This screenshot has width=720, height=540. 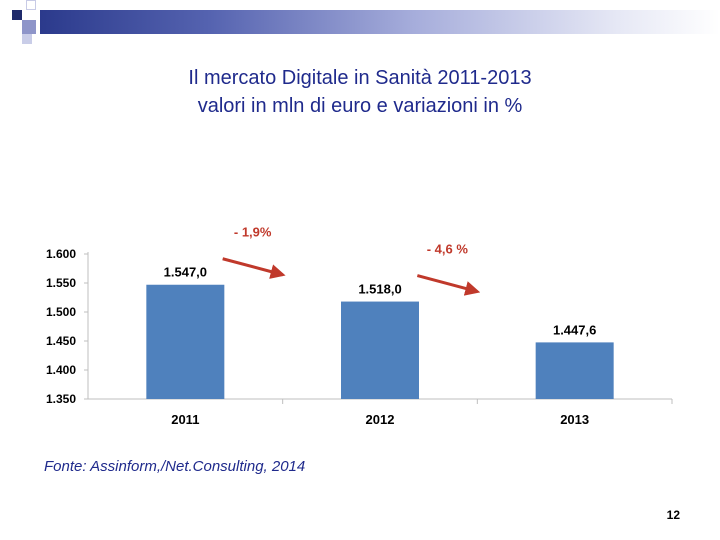 I want to click on x-tick-label: 2011, so click(x=185, y=419).